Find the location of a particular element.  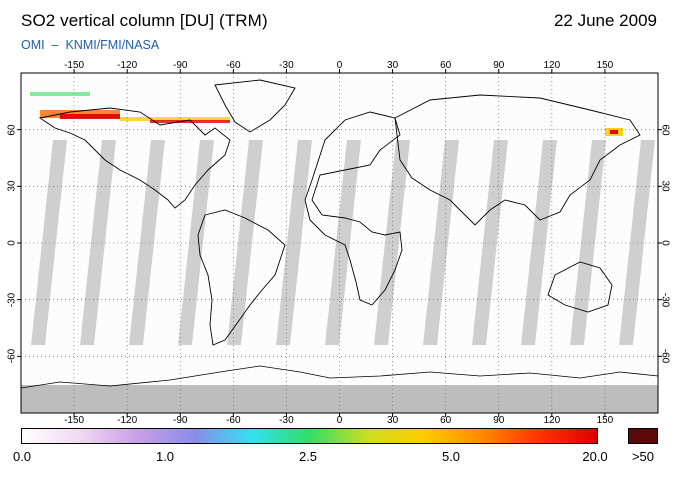

lon-tick-label-bottom: -30 is located at coordinates (286, 420).